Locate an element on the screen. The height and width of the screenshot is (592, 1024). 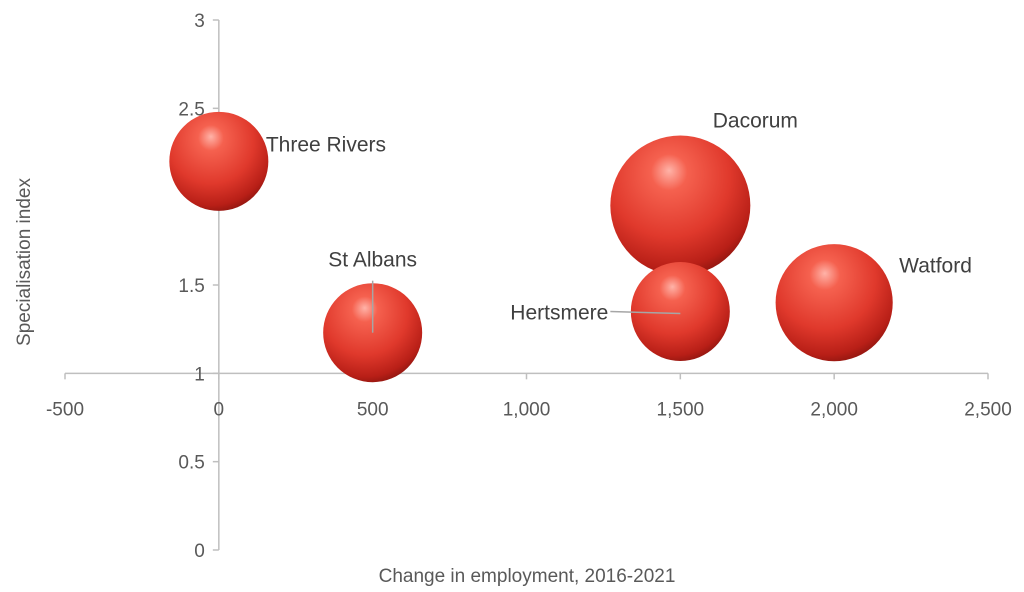
x-tick-label: 1,000 is located at coordinates (527, 409).